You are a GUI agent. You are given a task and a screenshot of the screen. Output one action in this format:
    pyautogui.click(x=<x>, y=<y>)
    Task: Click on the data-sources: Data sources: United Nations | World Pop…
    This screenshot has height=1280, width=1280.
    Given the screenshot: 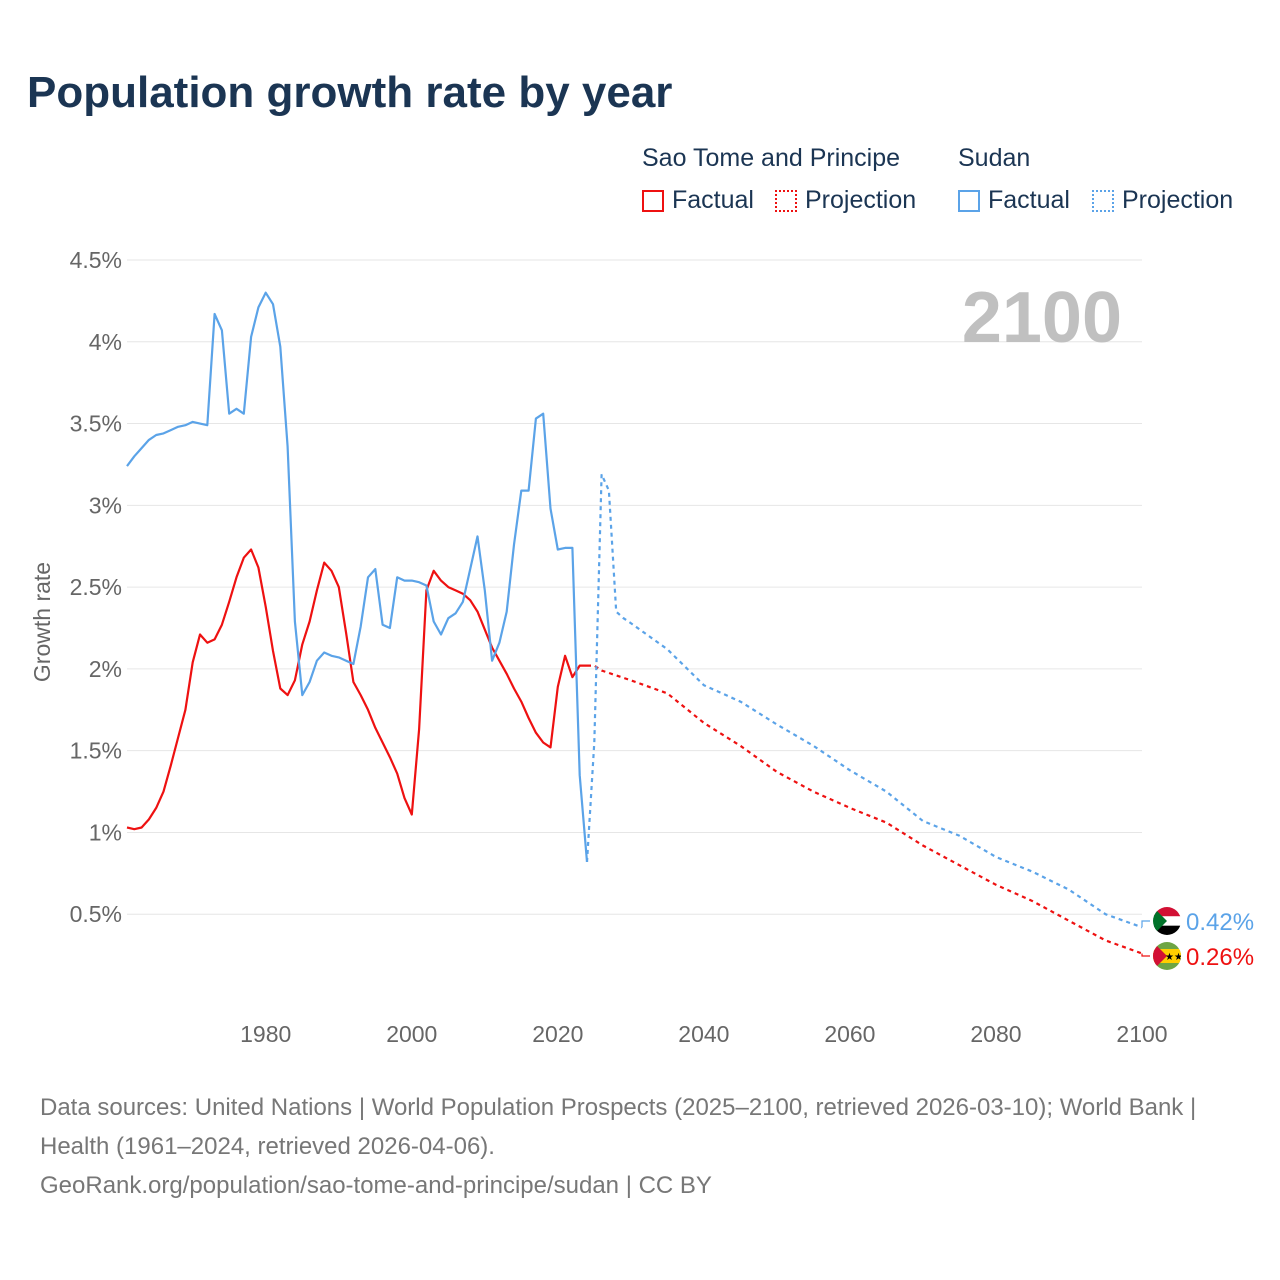 What is the action you would take?
    pyautogui.click(x=618, y=1127)
    